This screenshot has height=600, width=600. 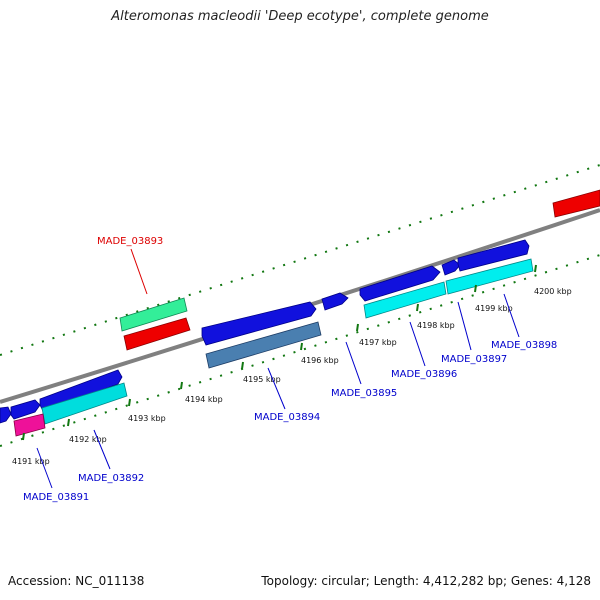 What do you see at coordinates (320, 360) in the screenshot?
I see `tick-label: 4196 kbp` at bounding box center [320, 360].